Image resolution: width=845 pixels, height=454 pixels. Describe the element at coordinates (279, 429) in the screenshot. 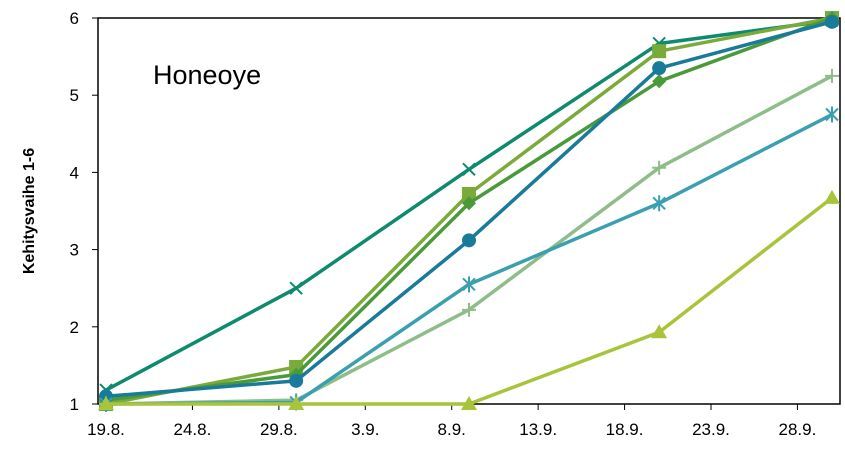

I see `x-tick-label: 29.8.` at that location.